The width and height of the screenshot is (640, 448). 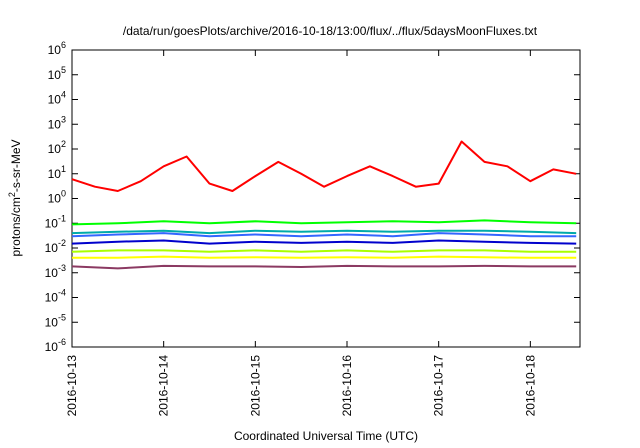 What do you see at coordinates (255, 386) in the screenshot?
I see `x-tick-label: 2016-10-15` at bounding box center [255, 386].